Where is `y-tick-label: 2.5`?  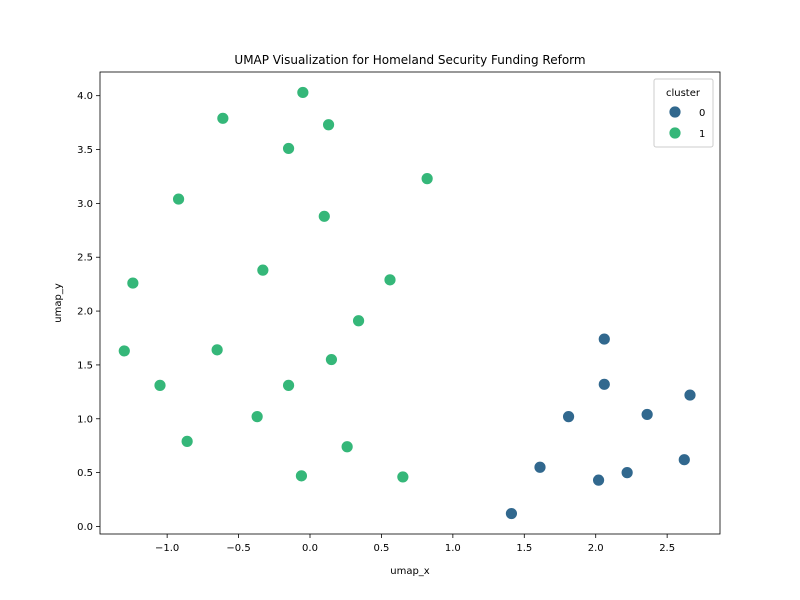
y-tick-label: 2.5 is located at coordinates (85, 258).